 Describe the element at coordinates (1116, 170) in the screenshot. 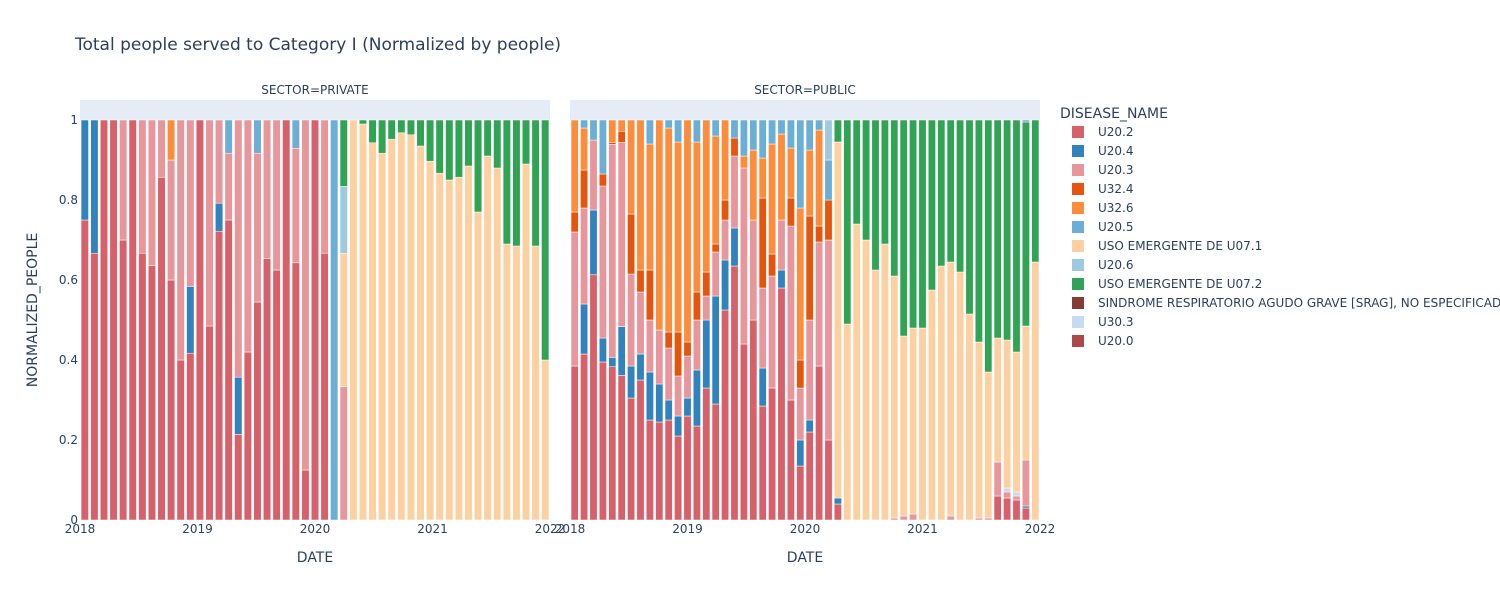

I see `legend-label-u20-3: U20.3` at that location.